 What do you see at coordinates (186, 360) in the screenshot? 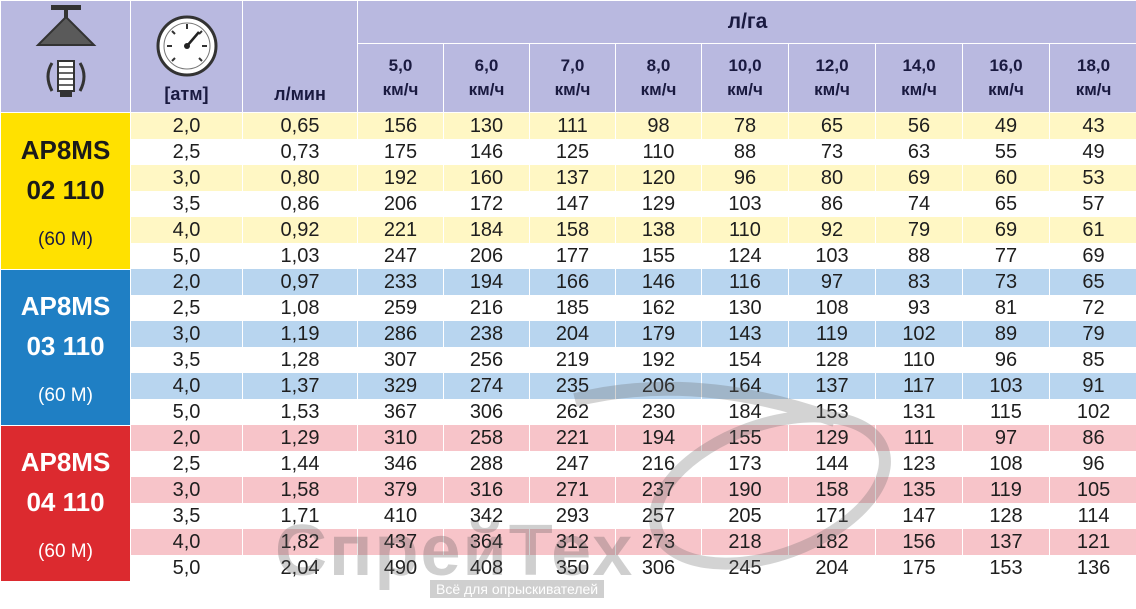
I see `pressure-cell: 3,5` at bounding box center [186, 360].